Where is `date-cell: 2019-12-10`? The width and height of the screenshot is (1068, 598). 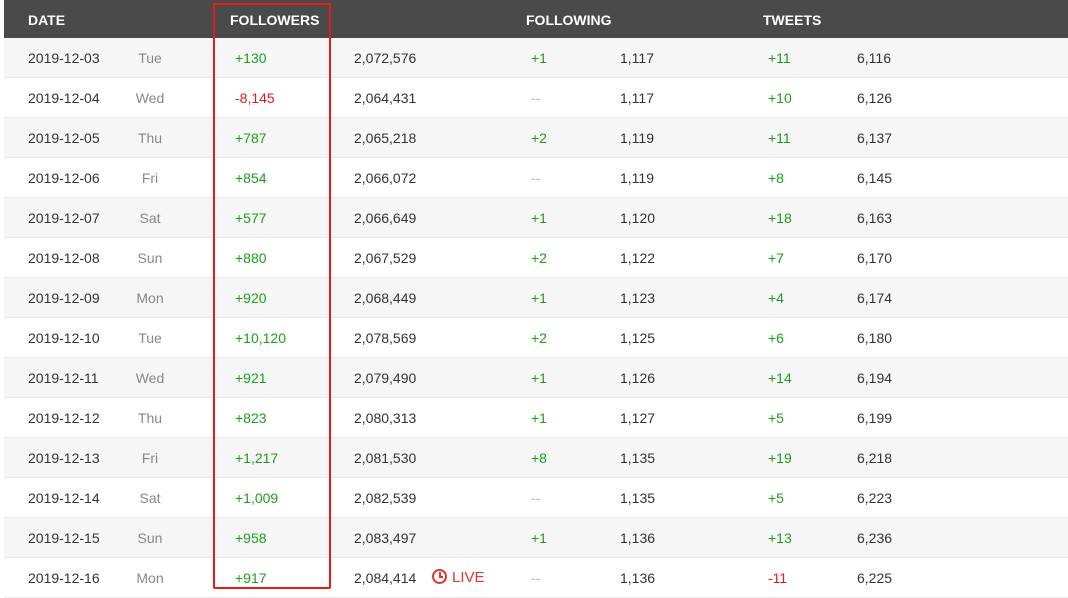 date-cell: 2019-12-10 is located at coordinates (64, 338).